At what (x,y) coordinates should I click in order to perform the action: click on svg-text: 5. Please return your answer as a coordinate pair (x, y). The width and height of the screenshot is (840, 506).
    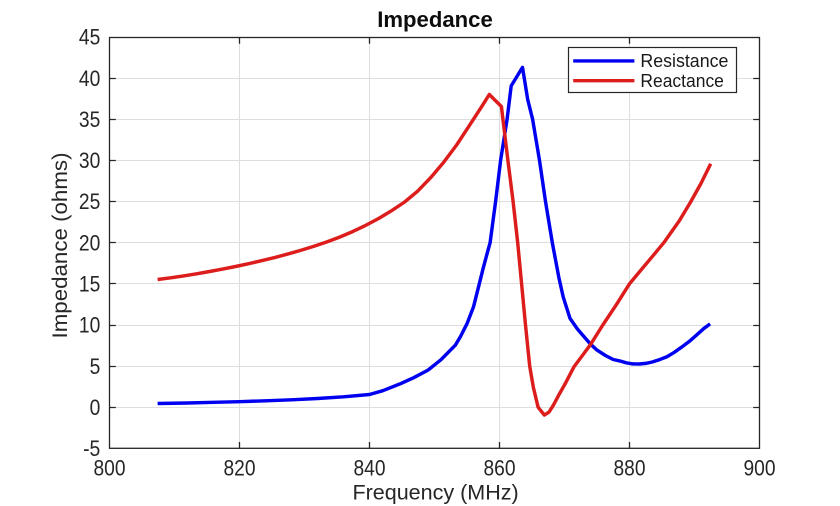
    Looking at the image, I should click on (95, 366).